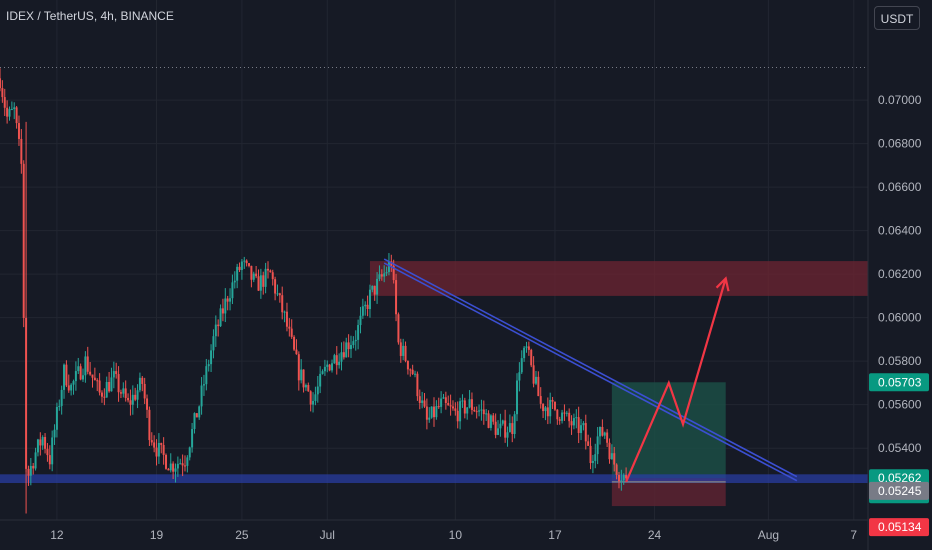  Describe the element at coordinates (157, 535) in the screenshot. I see `x-tick-label: 19` at that location.